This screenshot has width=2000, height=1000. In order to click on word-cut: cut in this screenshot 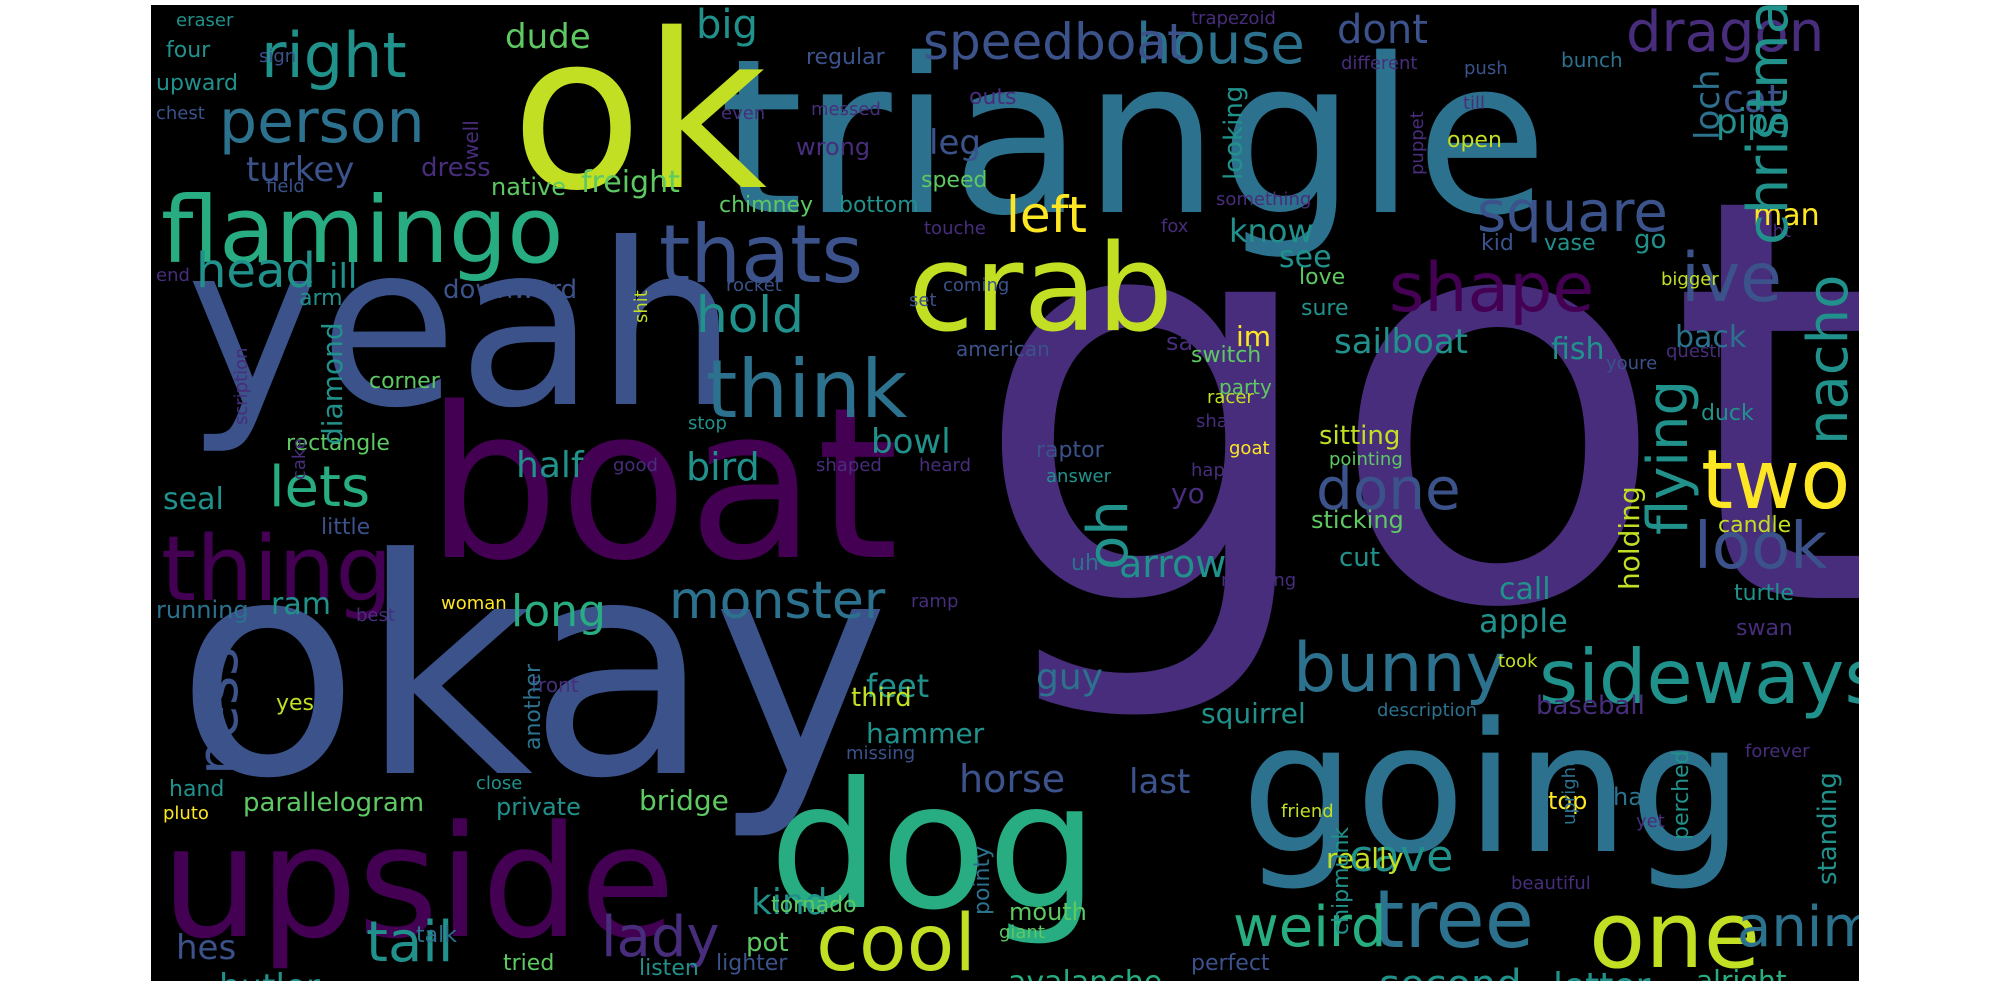, I will do `click(1359, 558)`.